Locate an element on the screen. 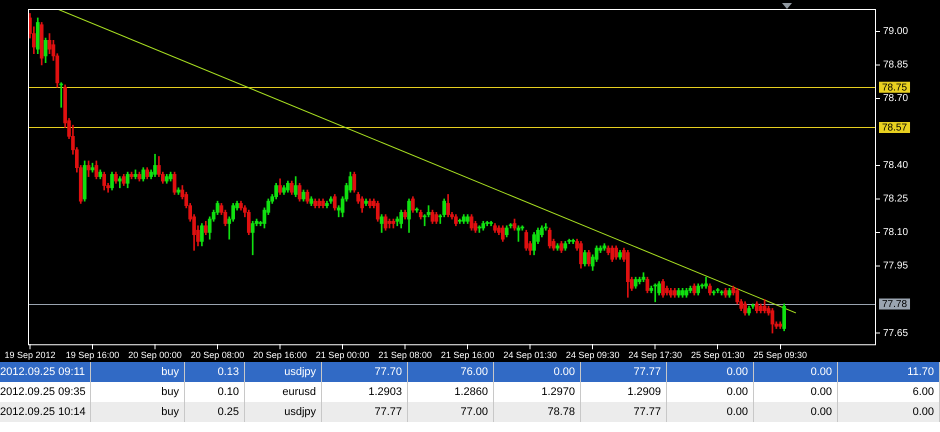  y-tick-label: 77.95 is located at coordinates (895, 266).